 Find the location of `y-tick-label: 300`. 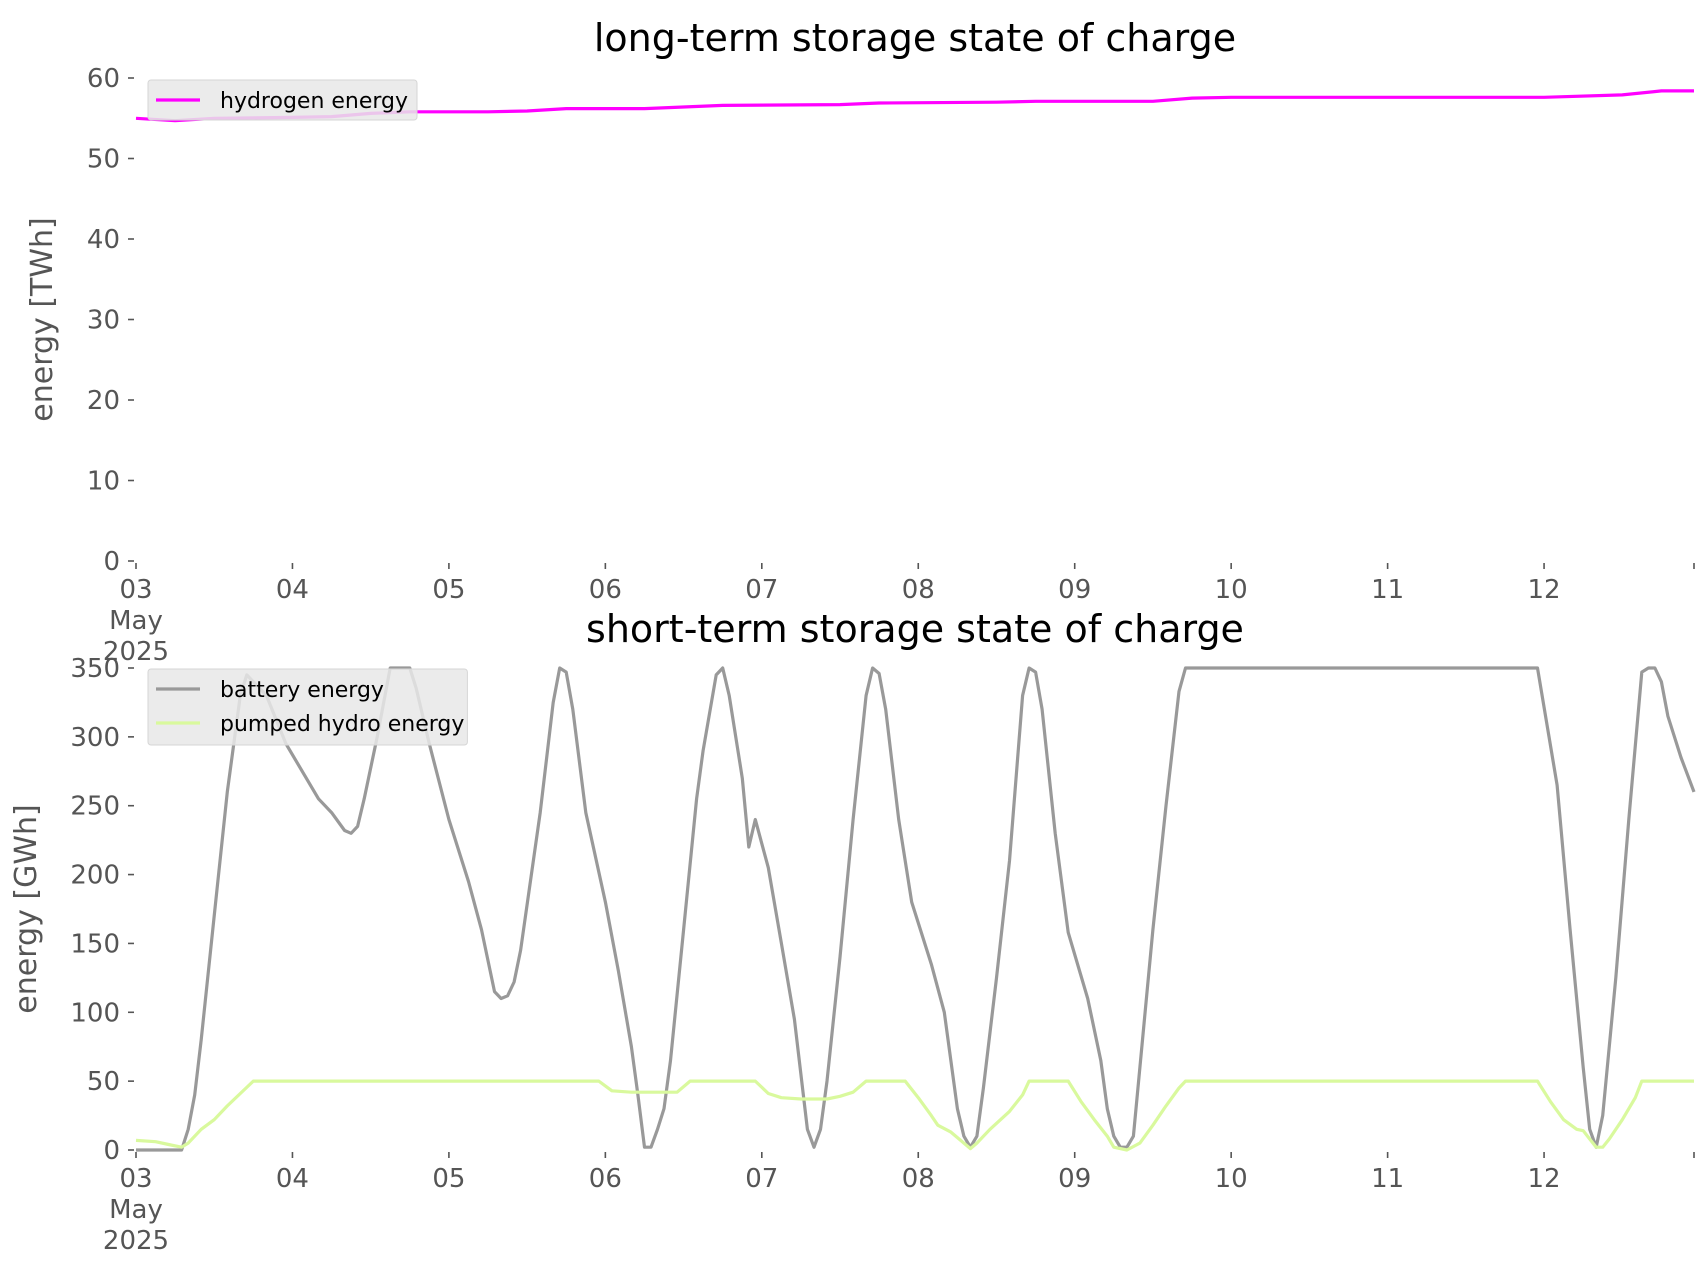

y-tick-label: 300 is located at coordinates (95, 738).